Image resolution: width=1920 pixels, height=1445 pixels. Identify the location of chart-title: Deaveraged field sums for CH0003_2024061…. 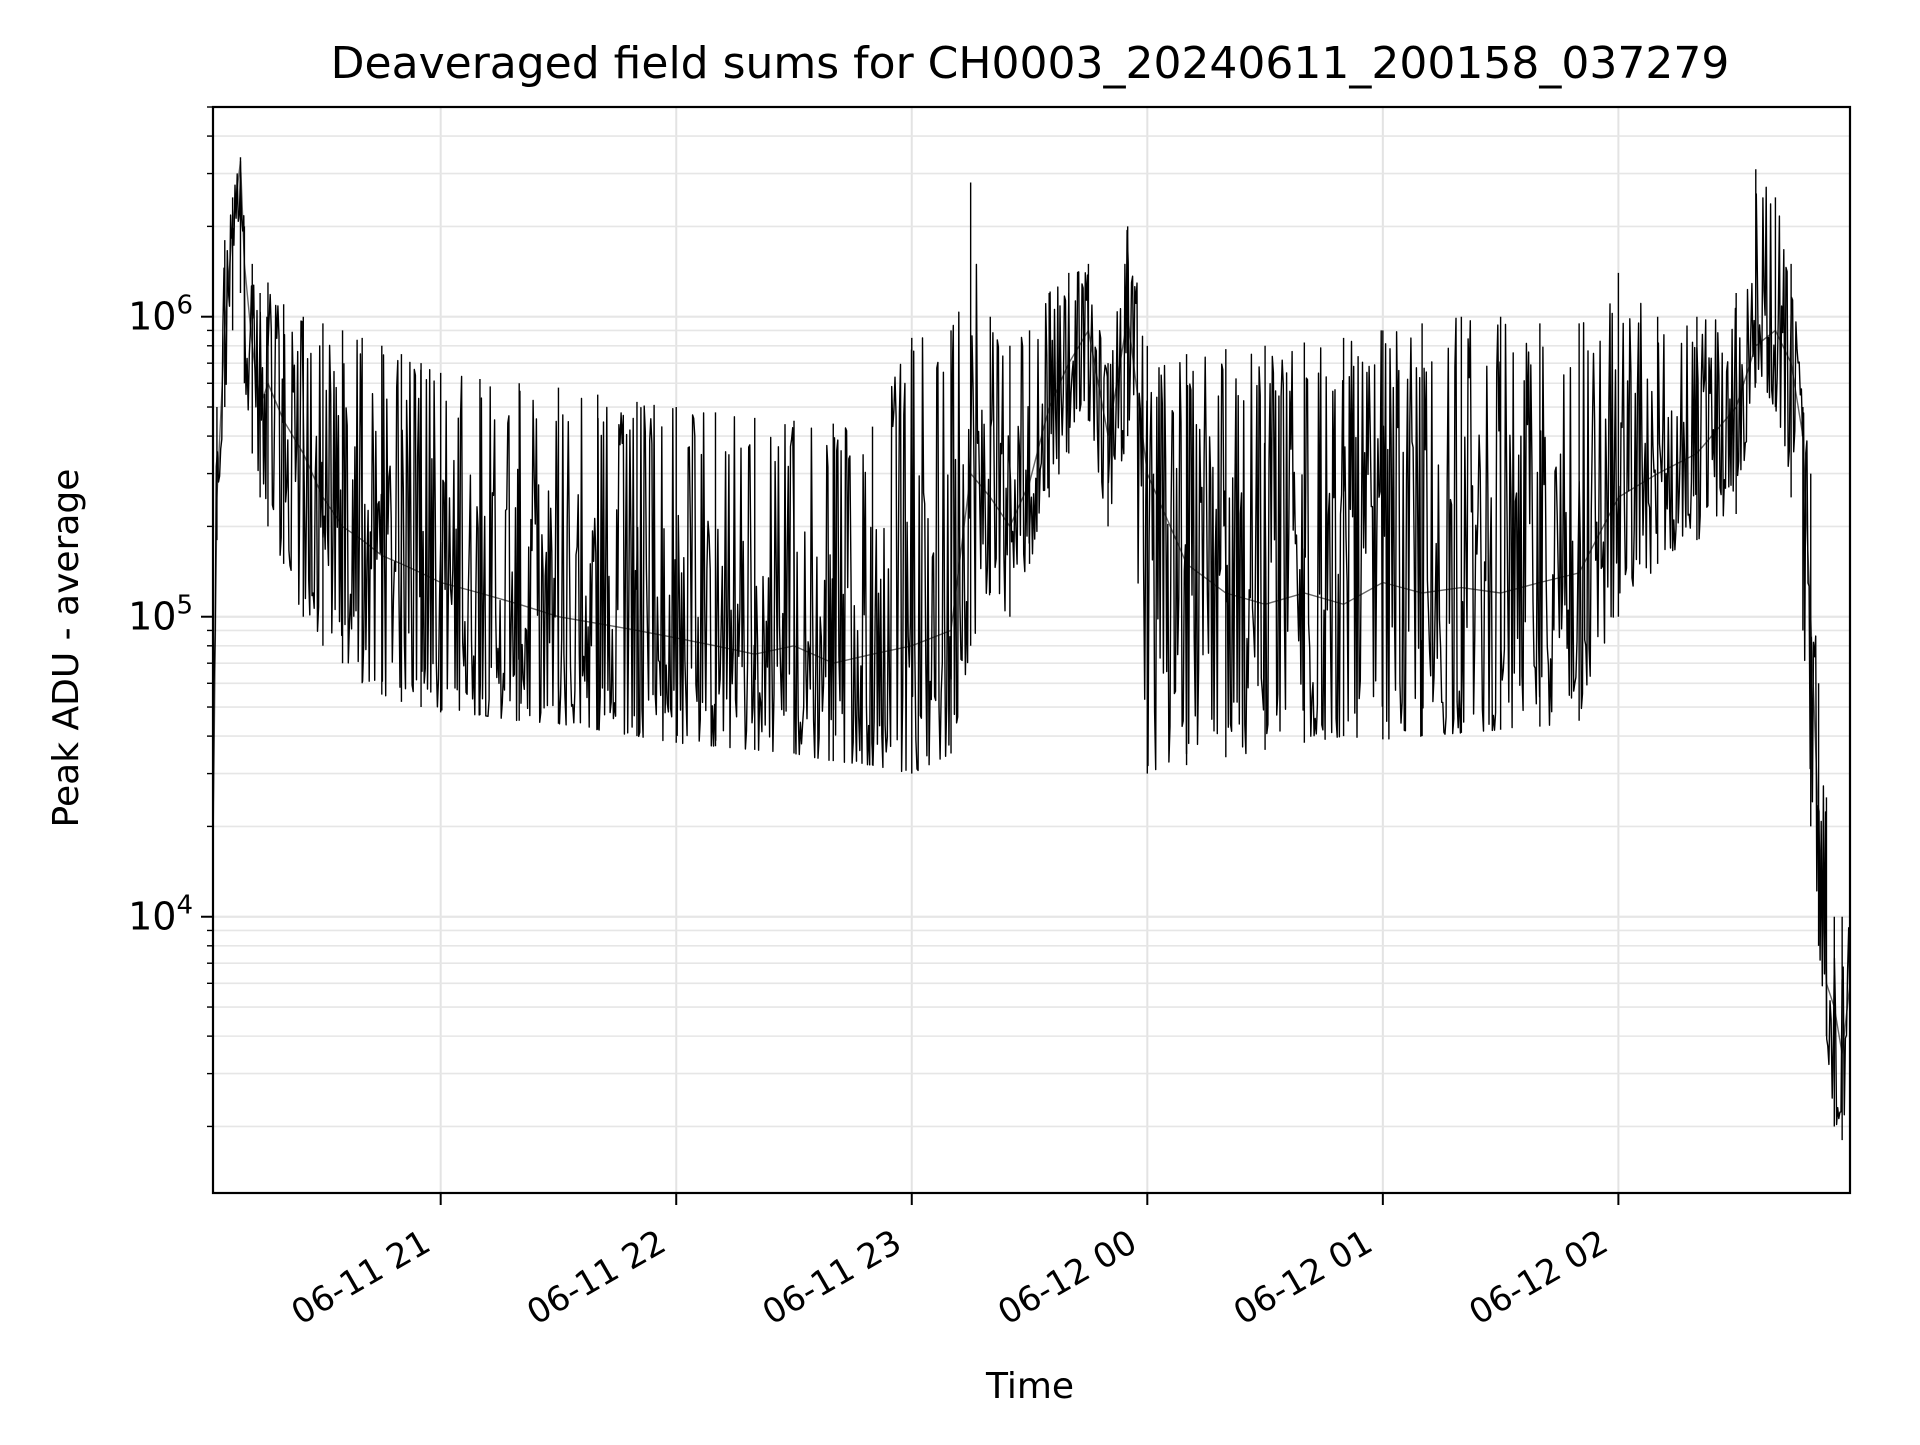
(1030, 63).